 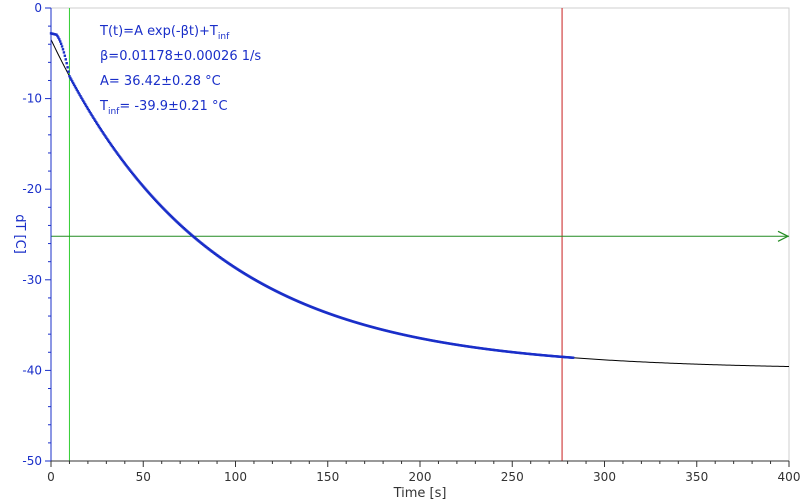 I want to click on y-tick-label: -40, so click(x=32, y=370).